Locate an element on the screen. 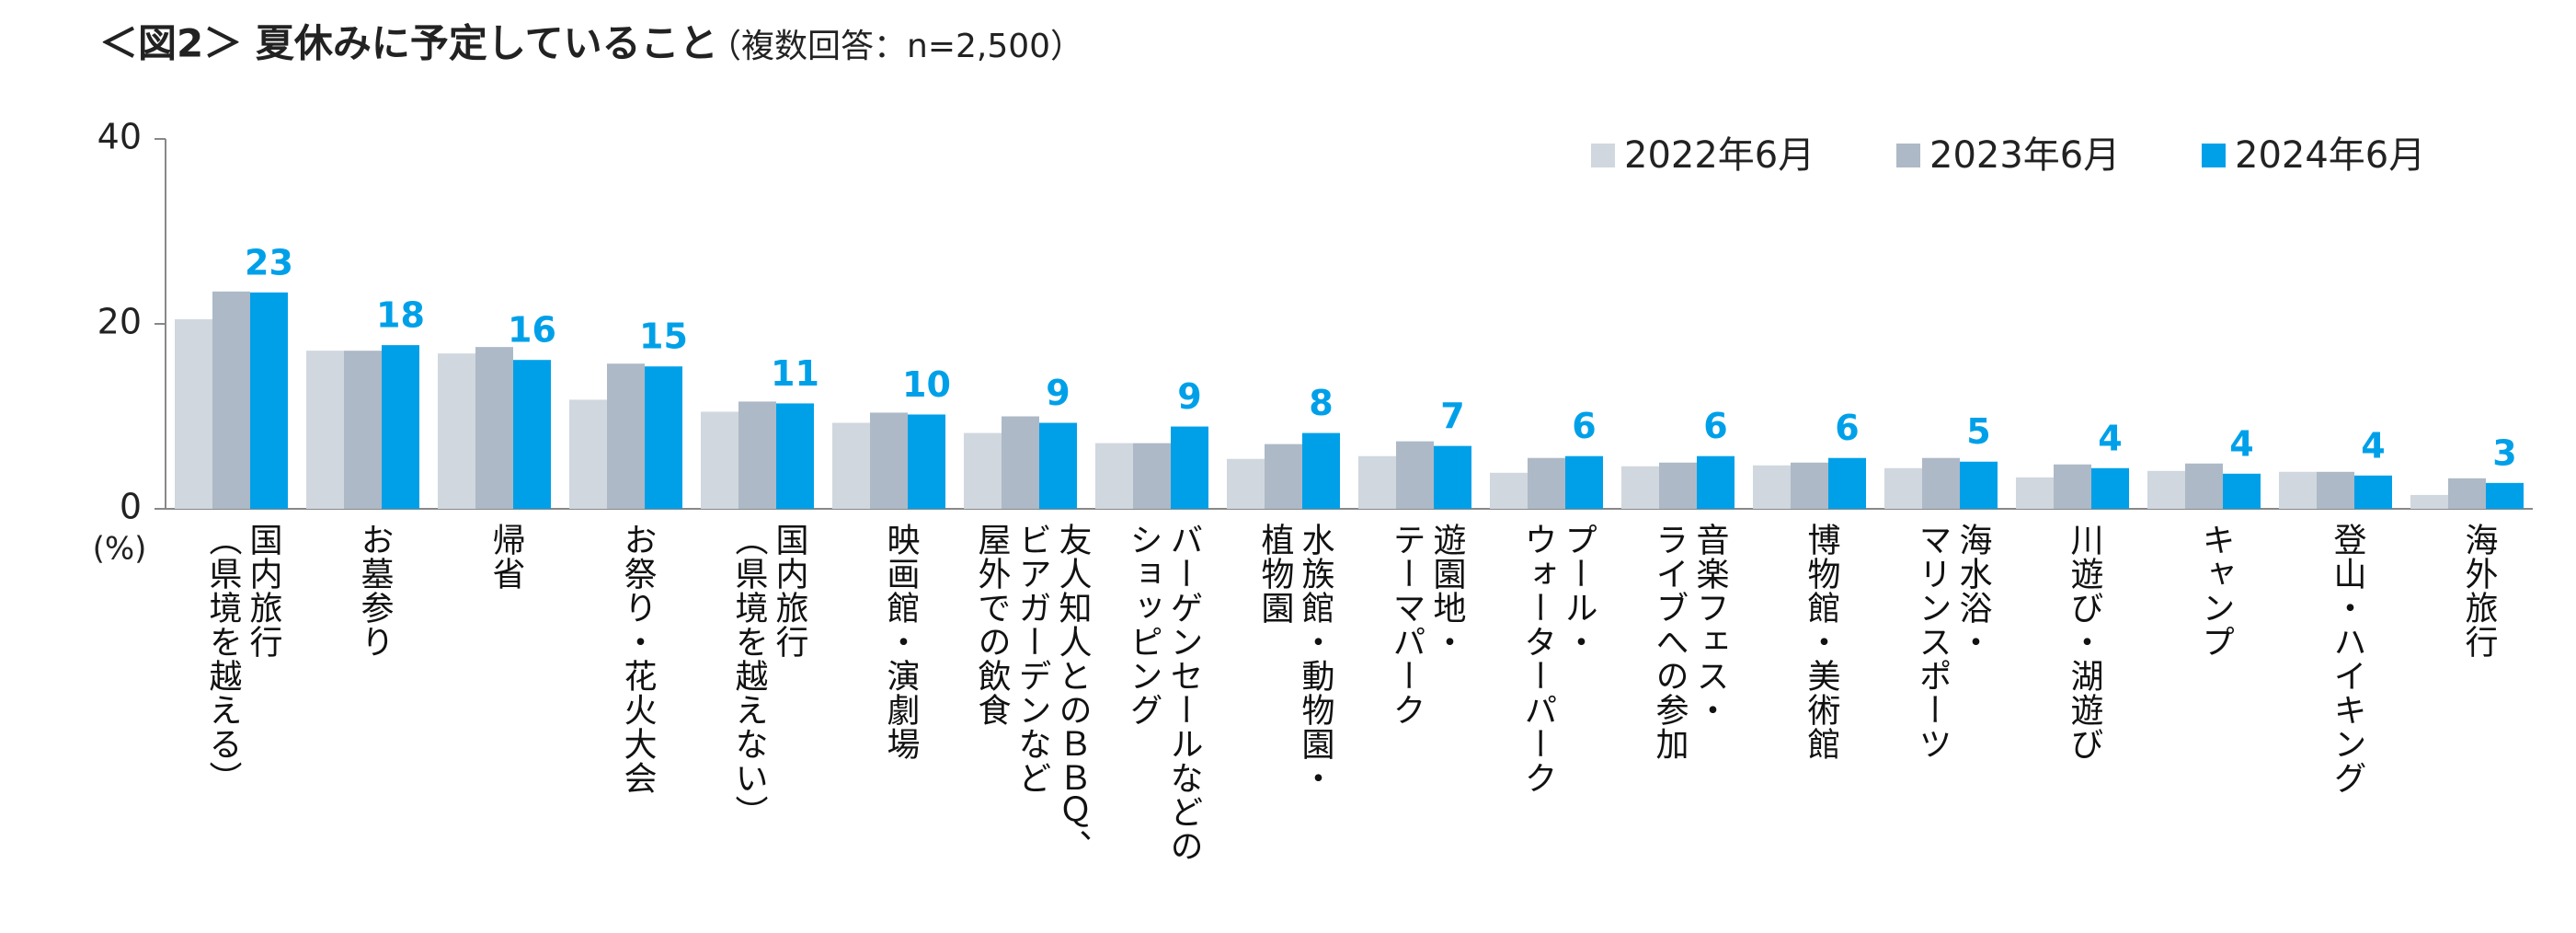 Image resolution: width=2576 pixels, height=933 pixels. value-label: 18 is located at coordinates (401, 315).